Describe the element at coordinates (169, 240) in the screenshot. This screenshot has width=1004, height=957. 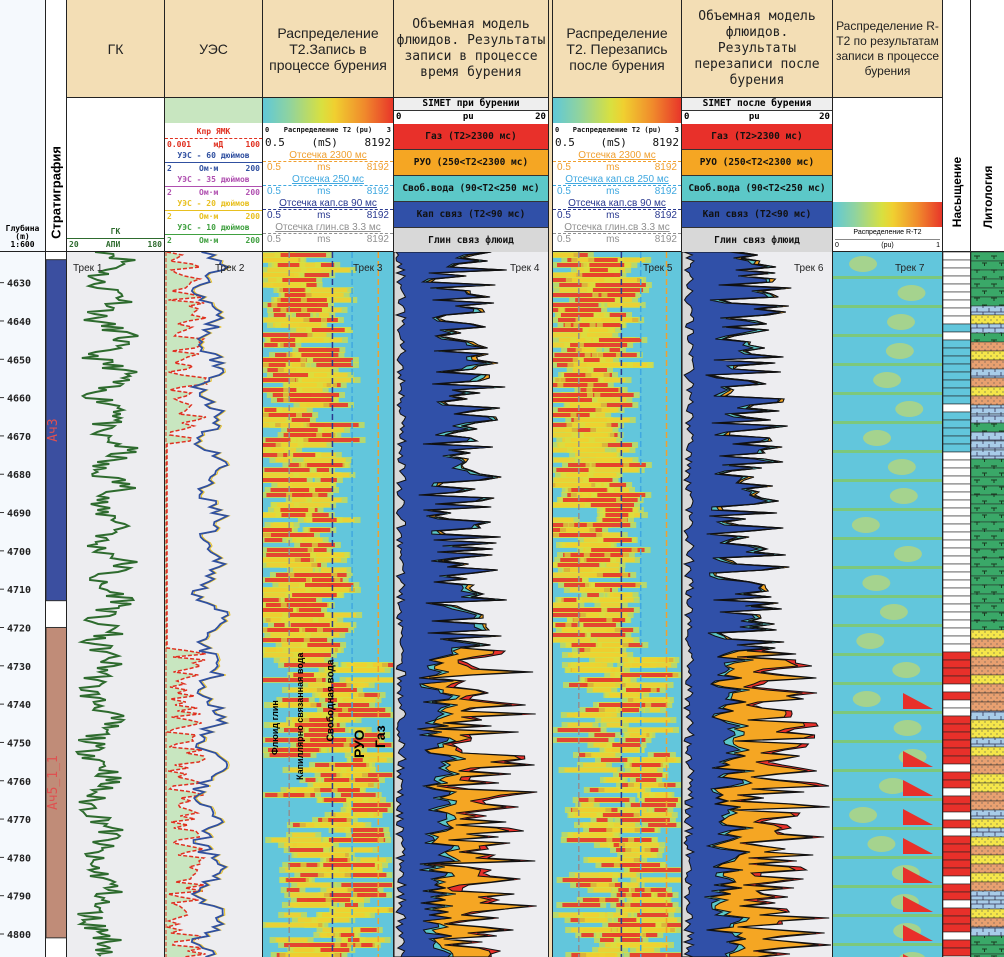
I see `ues-scale-value: 2` at that location.